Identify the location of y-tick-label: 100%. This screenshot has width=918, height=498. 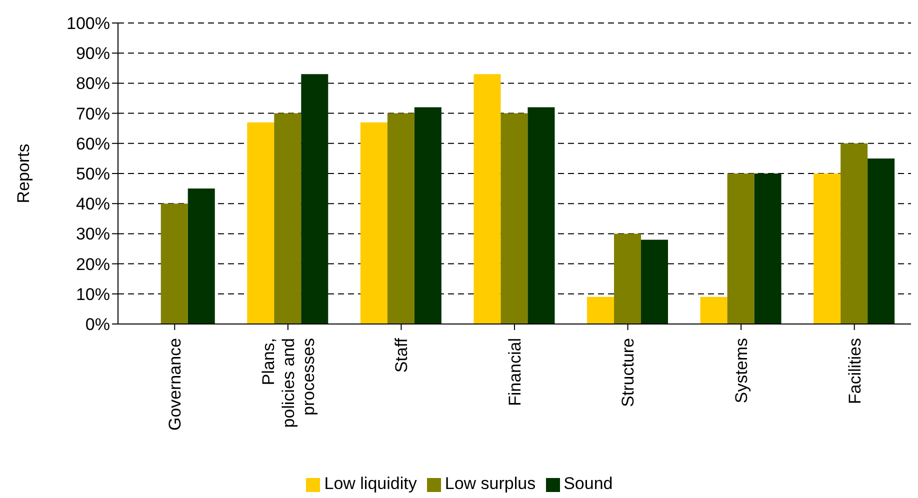
(88, 24).